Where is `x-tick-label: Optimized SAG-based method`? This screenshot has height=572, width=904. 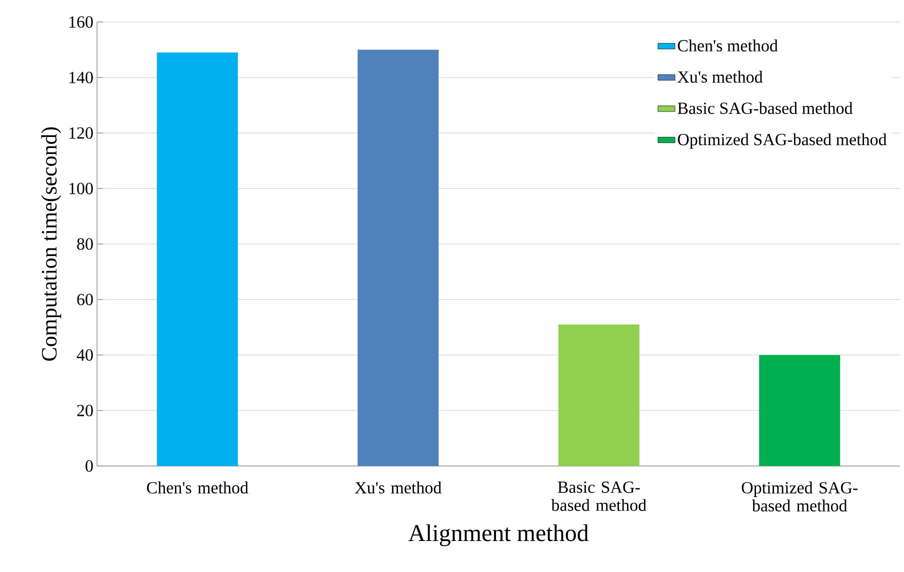 x-tick-label: Optimized SAG-based method is located at coordinates (800, 497).